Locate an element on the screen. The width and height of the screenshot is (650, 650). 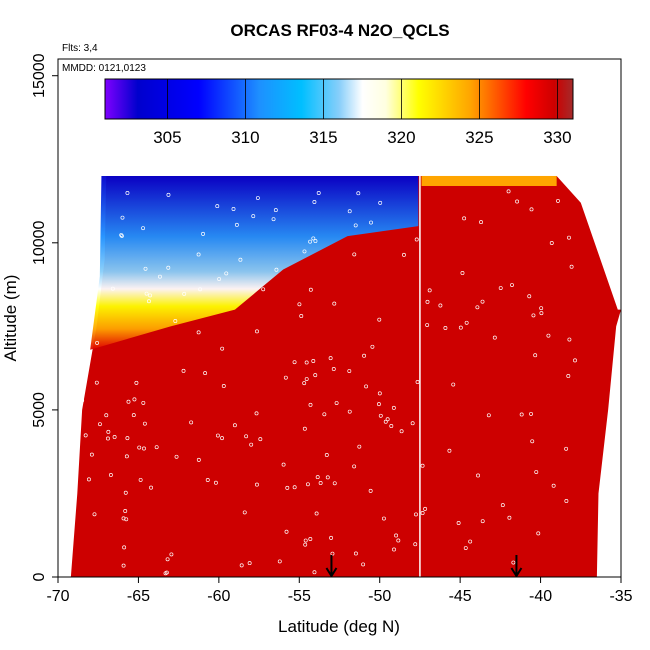
colorbar-tick-label: 330 is located at coordinates (557, 137).